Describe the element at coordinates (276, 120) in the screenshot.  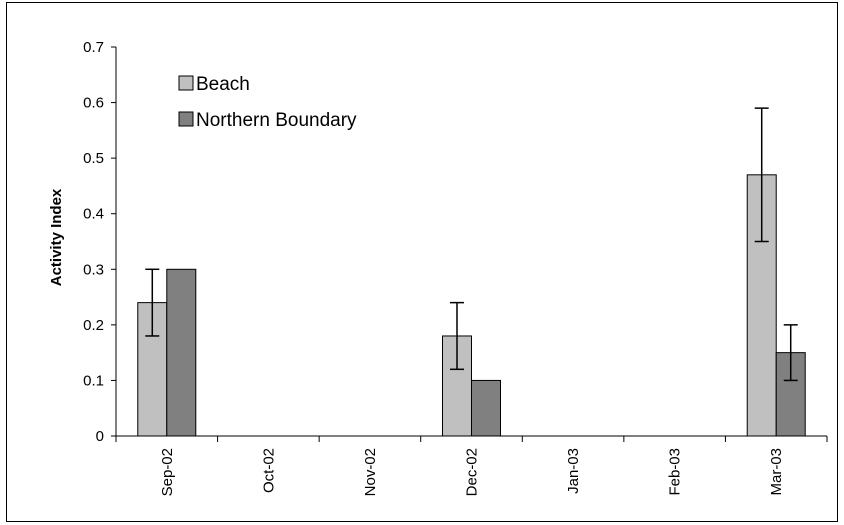
I see `legend-label: Northern Boundary` at that location.